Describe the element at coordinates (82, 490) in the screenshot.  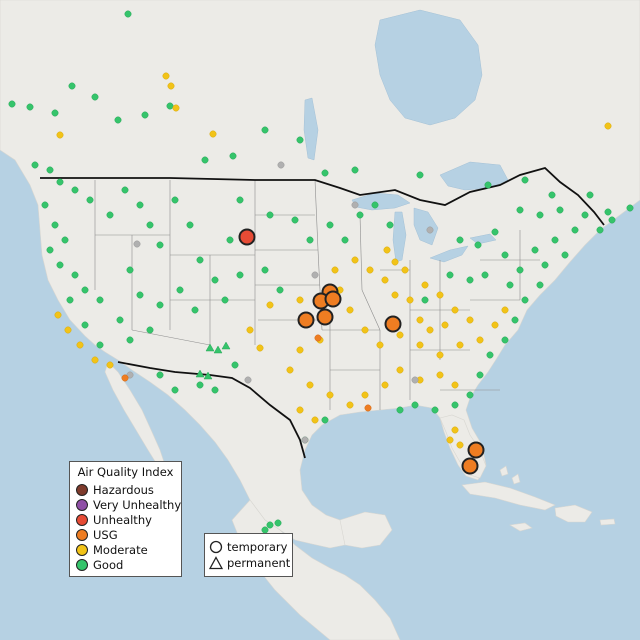
I see `hazardous-dot-icon` at that location.